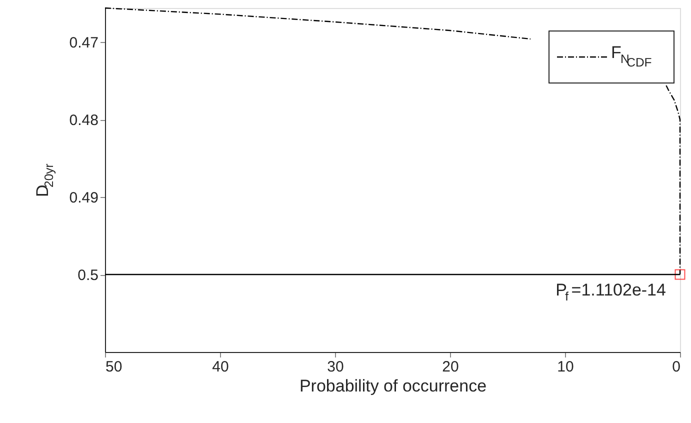 This screenshot has height=423, width=691. What do you see at coordinates (83, 43) in the screenshot?
I see `y-tick-label: 0.47` at bounding box center [83, 43].